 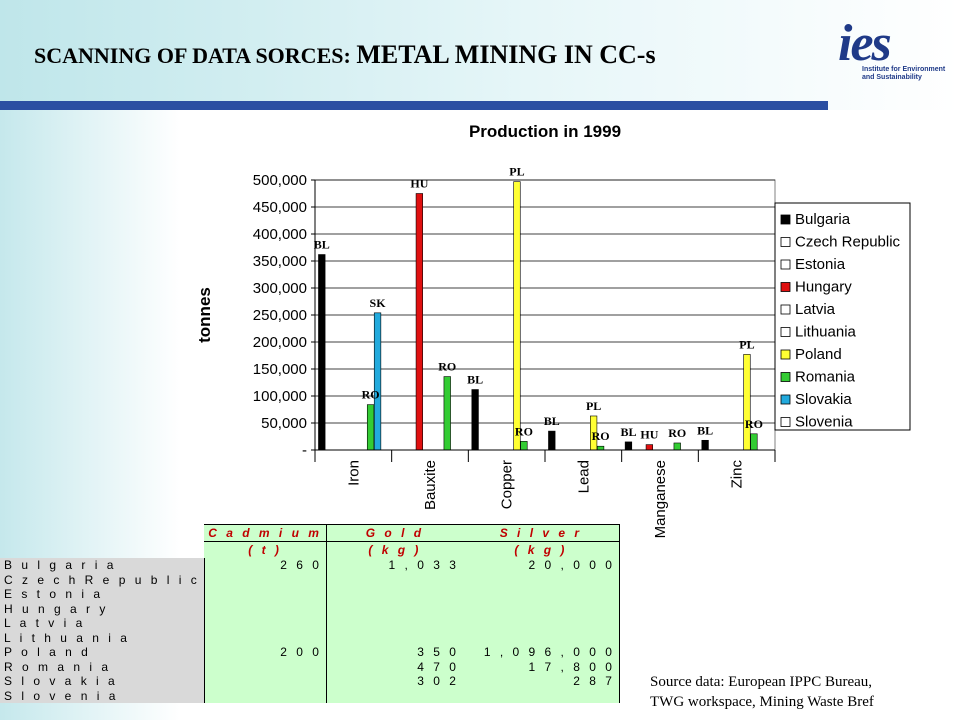 What do you see at coordinates (102, 594) in the screenshot?
I see `country-cell: E s t o n i a` at bounding box center [102, 594].